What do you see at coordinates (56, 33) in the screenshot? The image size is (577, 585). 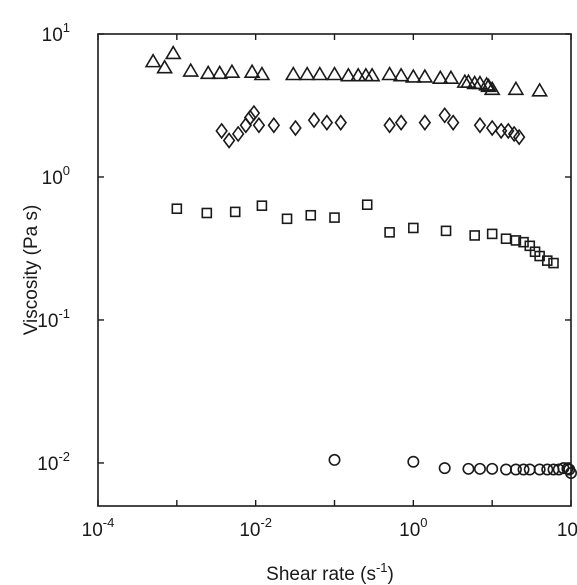 I see `y-tick-label-0: 10¹` at bounding box center [56, 33].